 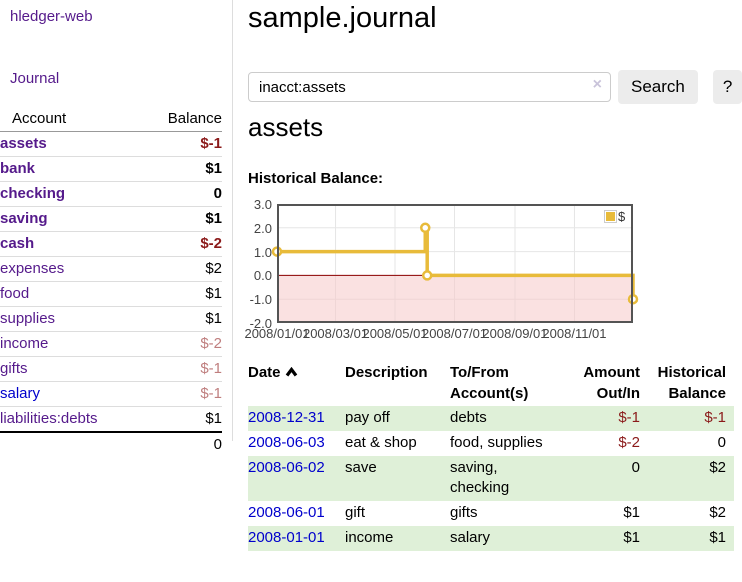 I want to click on sidebar-account-link: expenses, so click(x=32, y=268).